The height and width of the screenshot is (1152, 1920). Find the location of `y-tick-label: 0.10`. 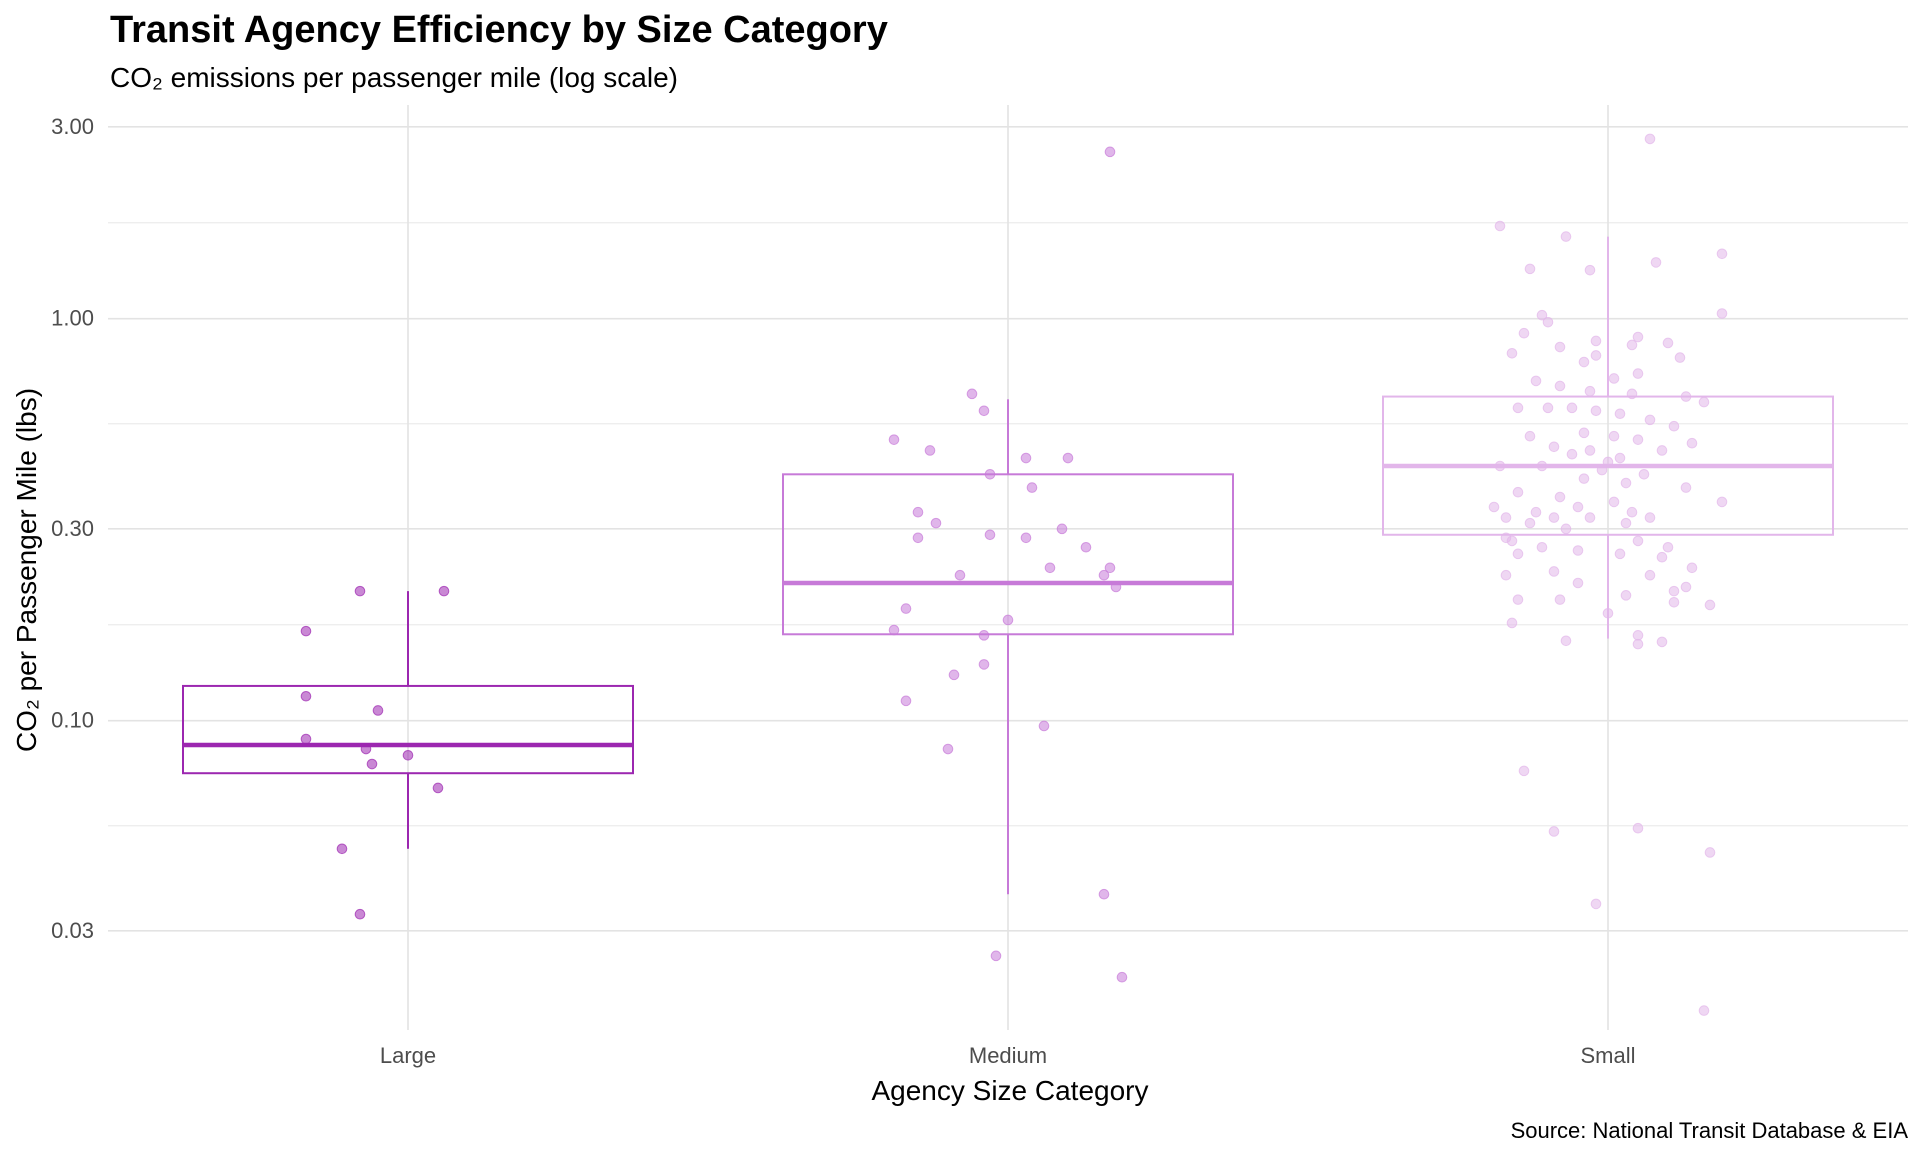

y-tick-label: 0.10 is located at coordinates (72, 720).